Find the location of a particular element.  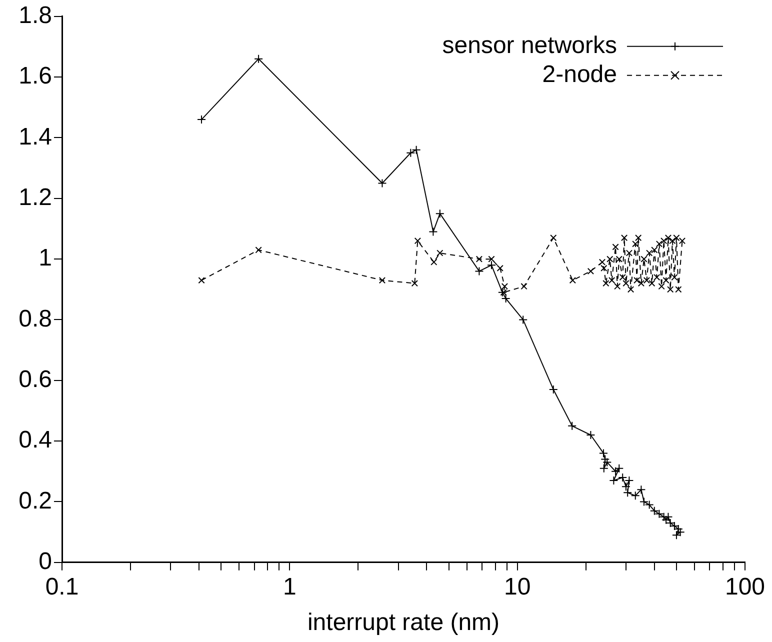

x-tick-label: 0.1 is located at coordinates (62, 586).